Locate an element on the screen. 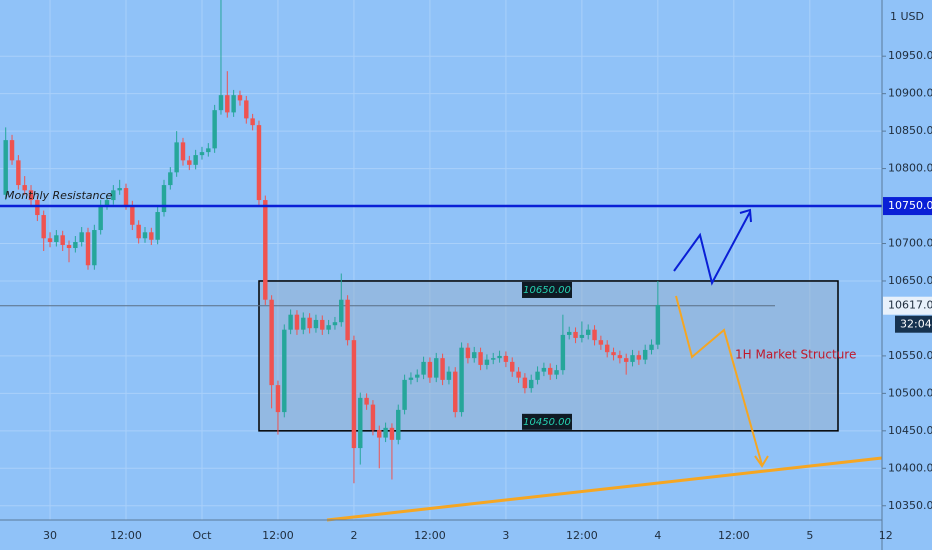 This screenshot has height=550, width=932. y-tick-label: 10700.0 is located at coordinates (910, 243).